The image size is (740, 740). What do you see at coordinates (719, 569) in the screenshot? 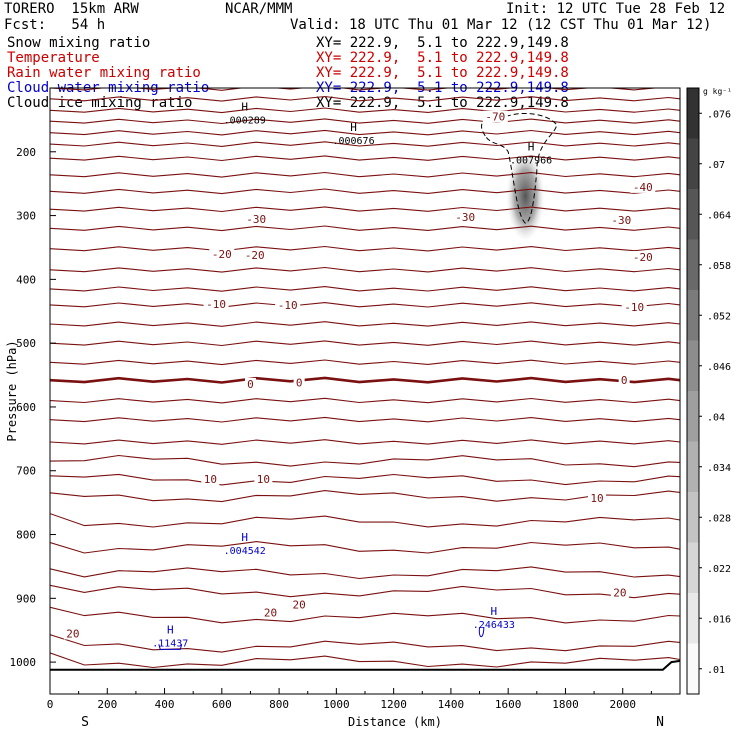
I see `colorbar-tick-label: .022` at bounding box center [719, 569].